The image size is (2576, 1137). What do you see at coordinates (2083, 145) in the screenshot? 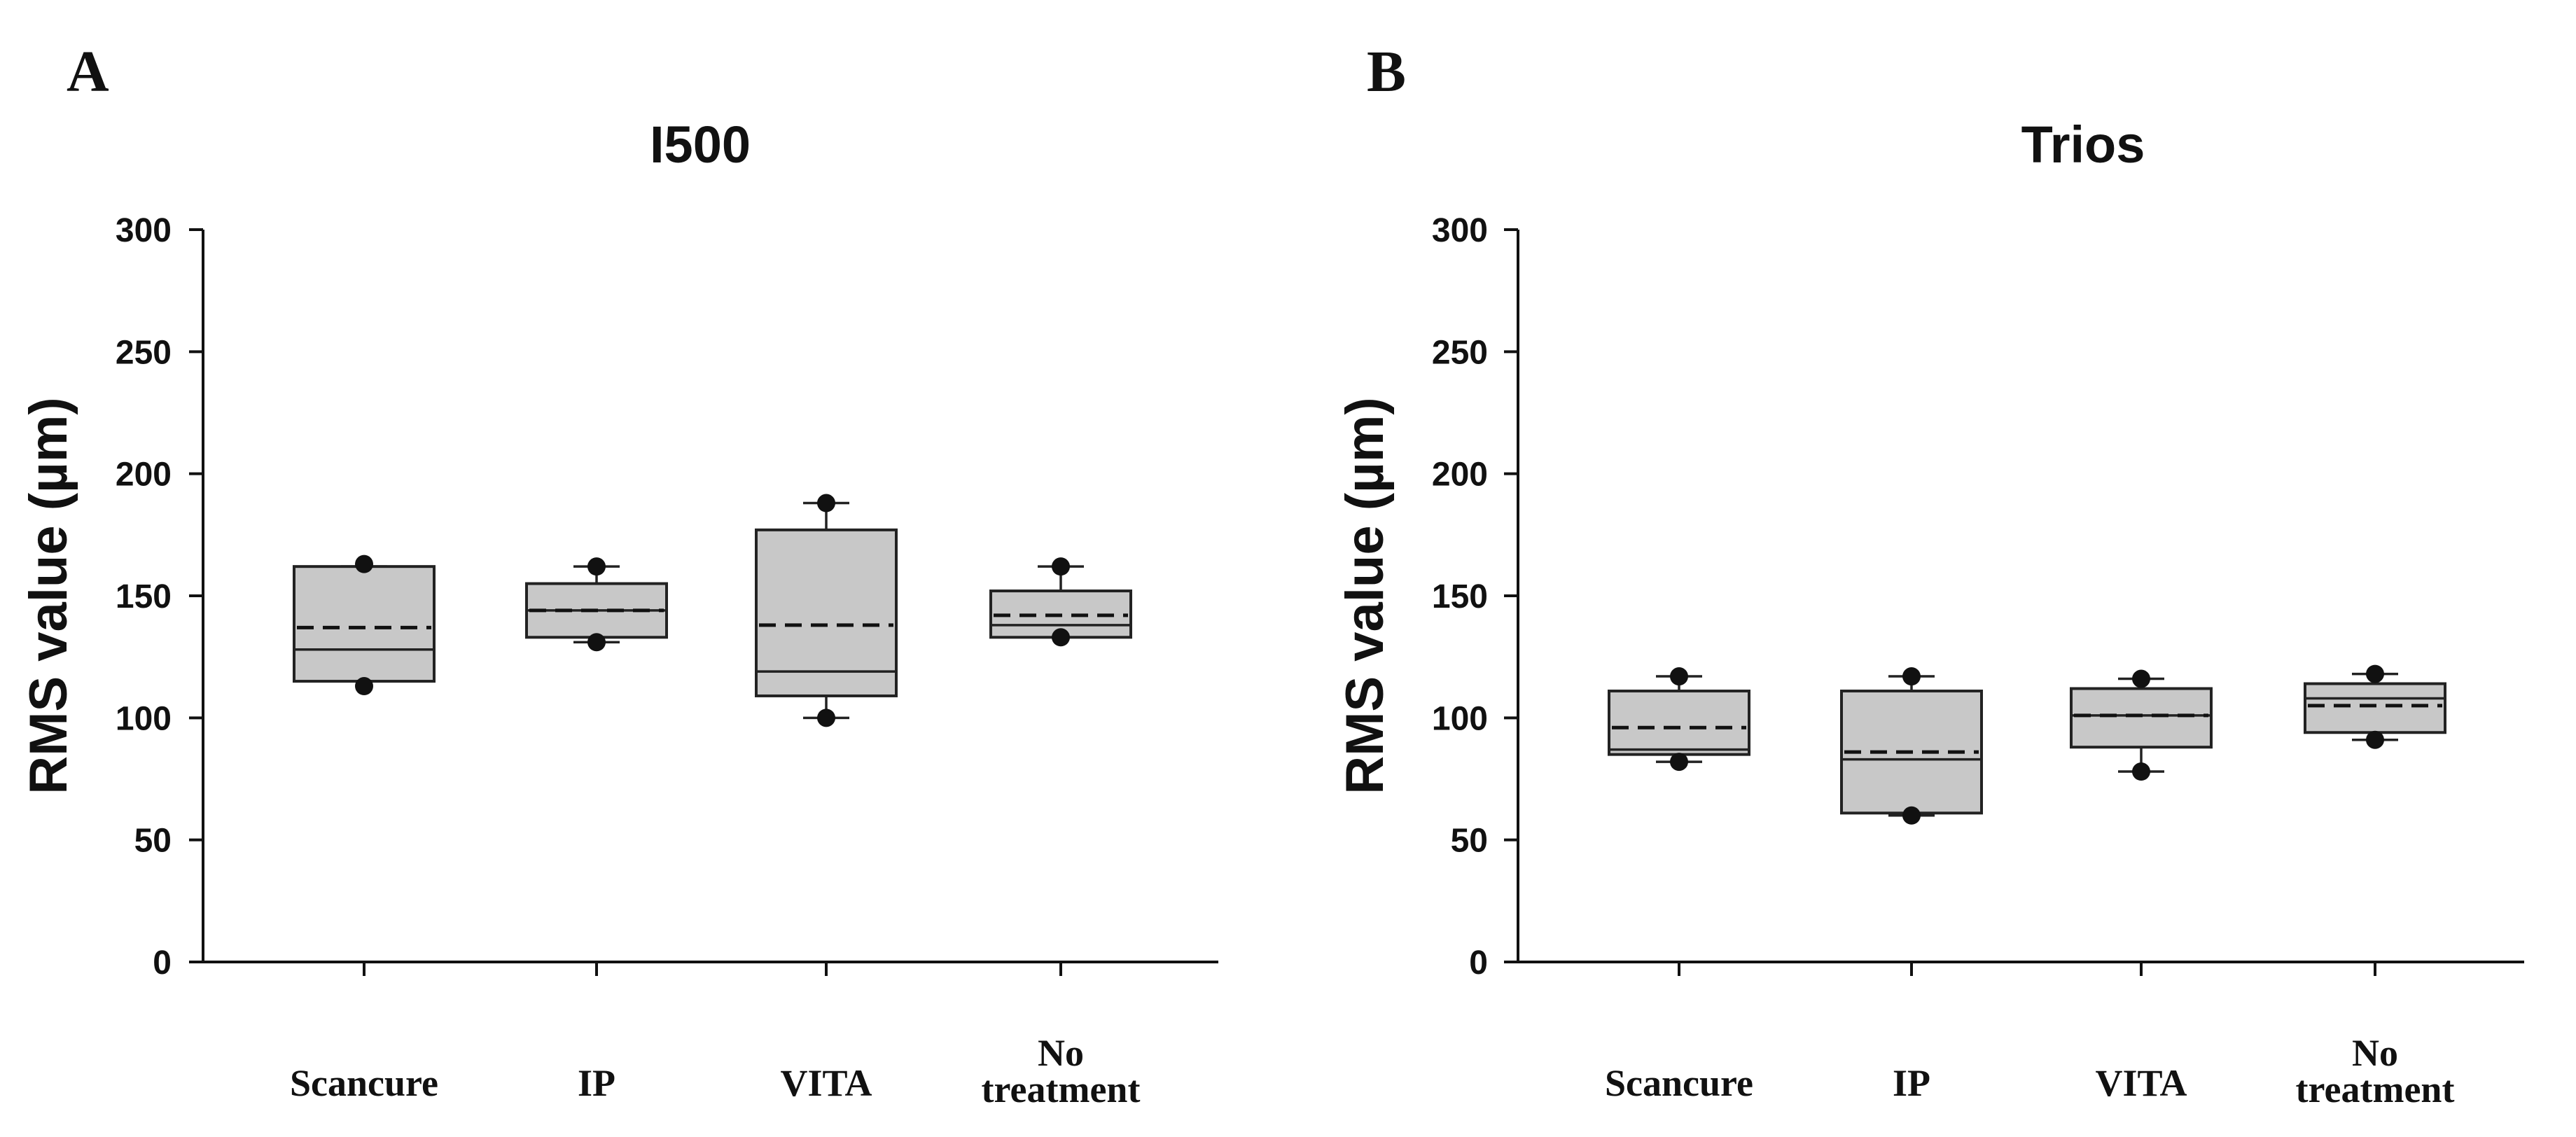
I see `chart-title: Trios` at bounding box center [2083, 145].